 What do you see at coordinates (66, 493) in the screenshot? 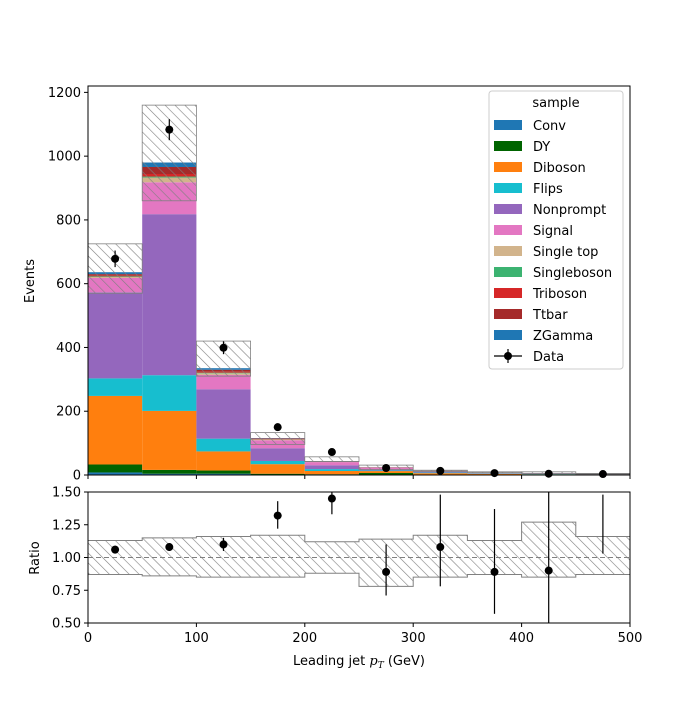
I see `y-tick-label: 1.50` at bounding box center [66, 493].